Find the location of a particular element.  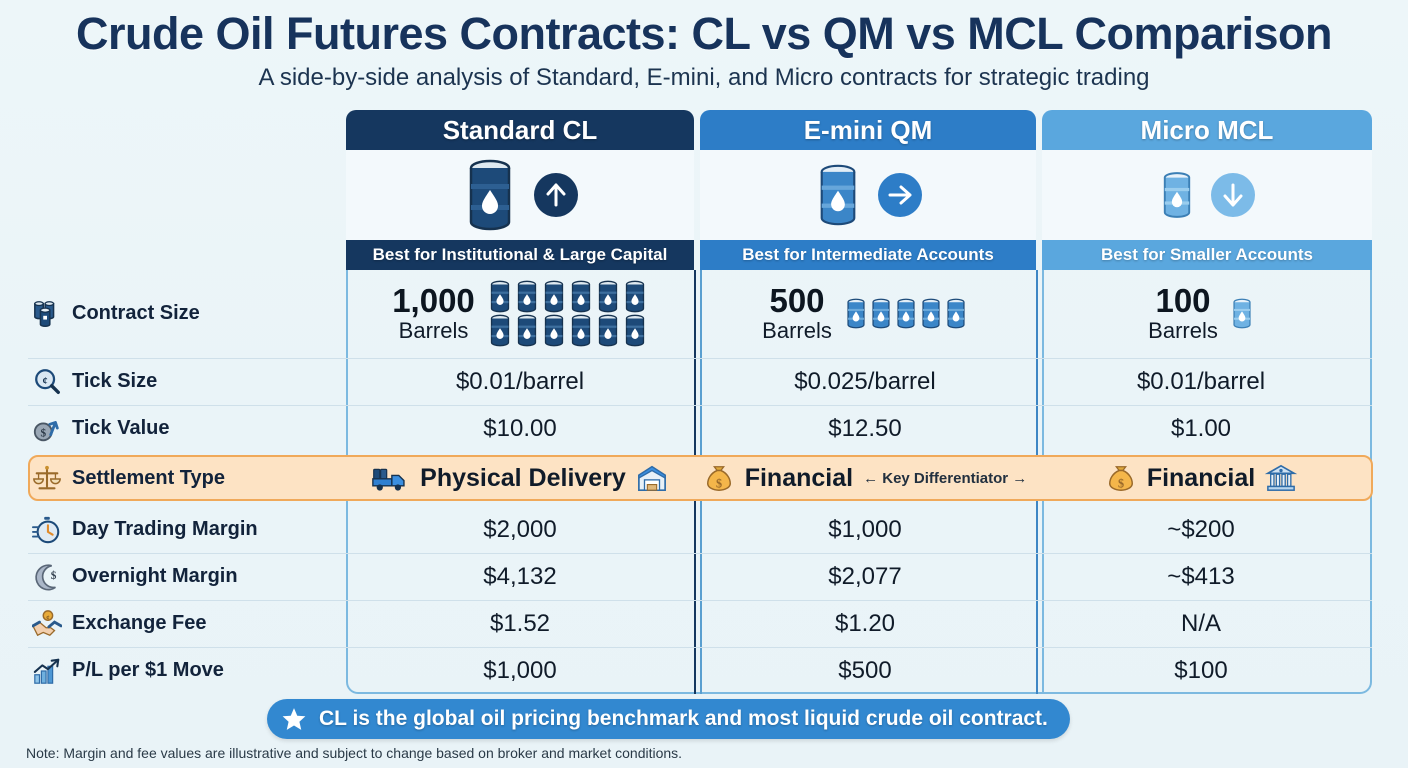

barrel-count-qm is located at coordinates (906, 313).